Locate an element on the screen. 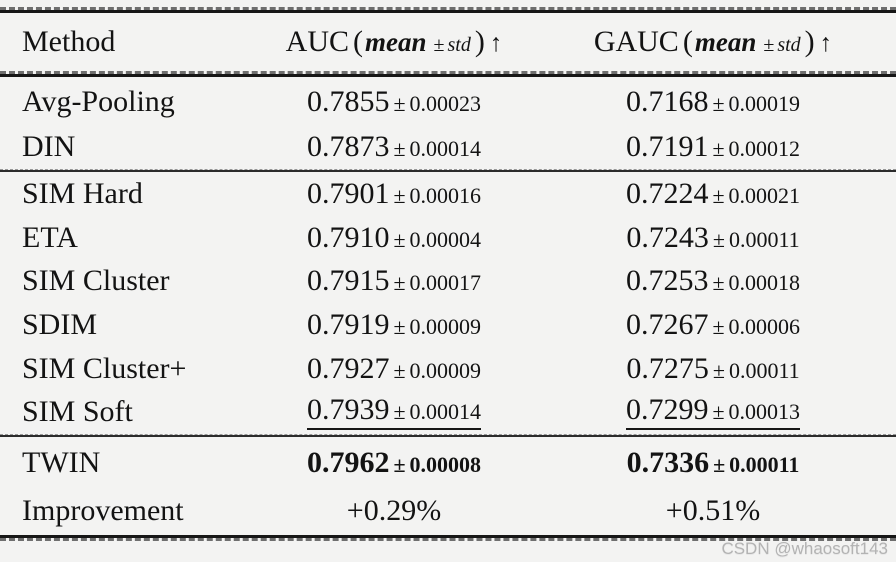 The height and width of the screenshot is (562, 896). gauc-value: 0.7267 ±0.00006 is located at coordinates (713, 325).